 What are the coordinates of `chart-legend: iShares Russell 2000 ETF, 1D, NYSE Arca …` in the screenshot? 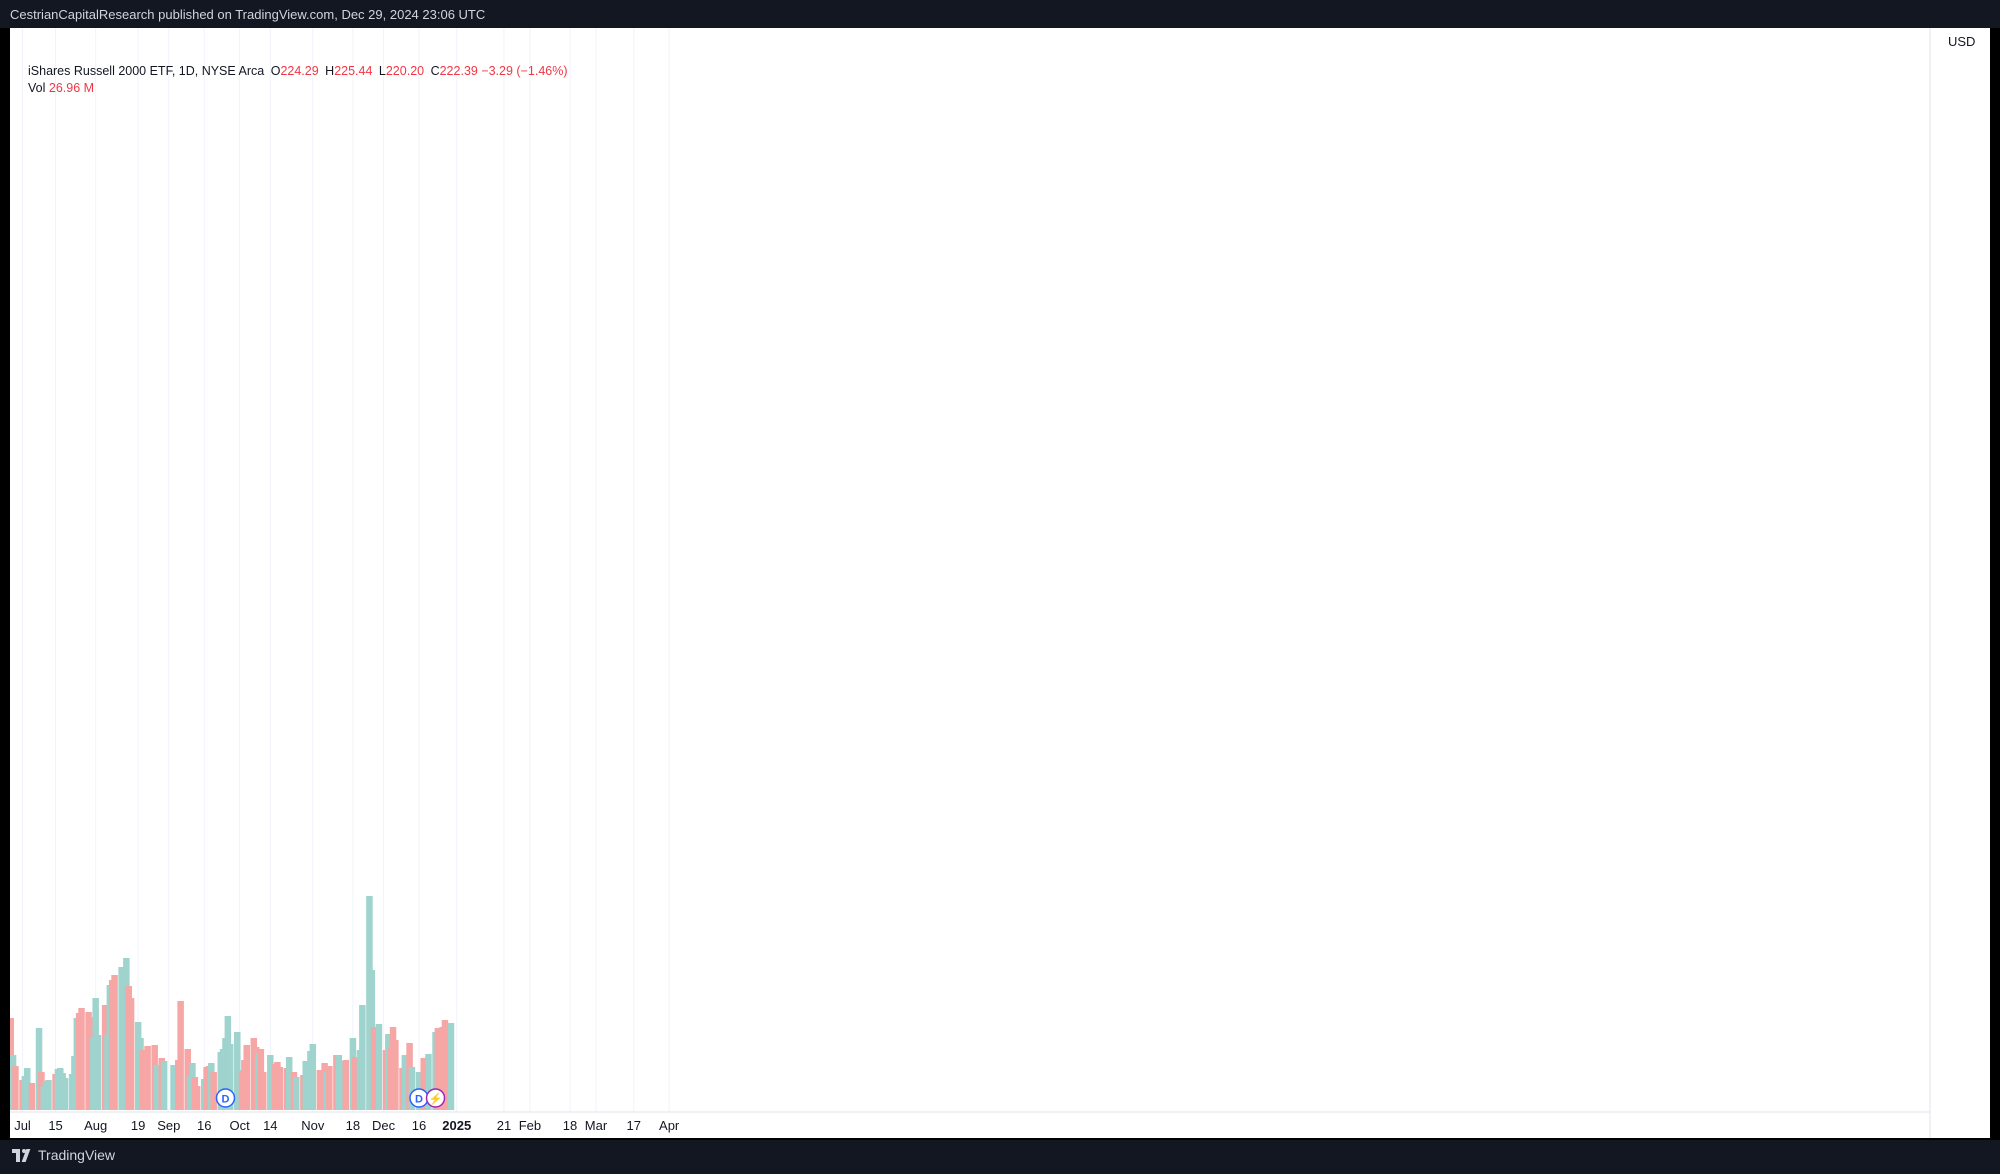 It's located at (298, 80).